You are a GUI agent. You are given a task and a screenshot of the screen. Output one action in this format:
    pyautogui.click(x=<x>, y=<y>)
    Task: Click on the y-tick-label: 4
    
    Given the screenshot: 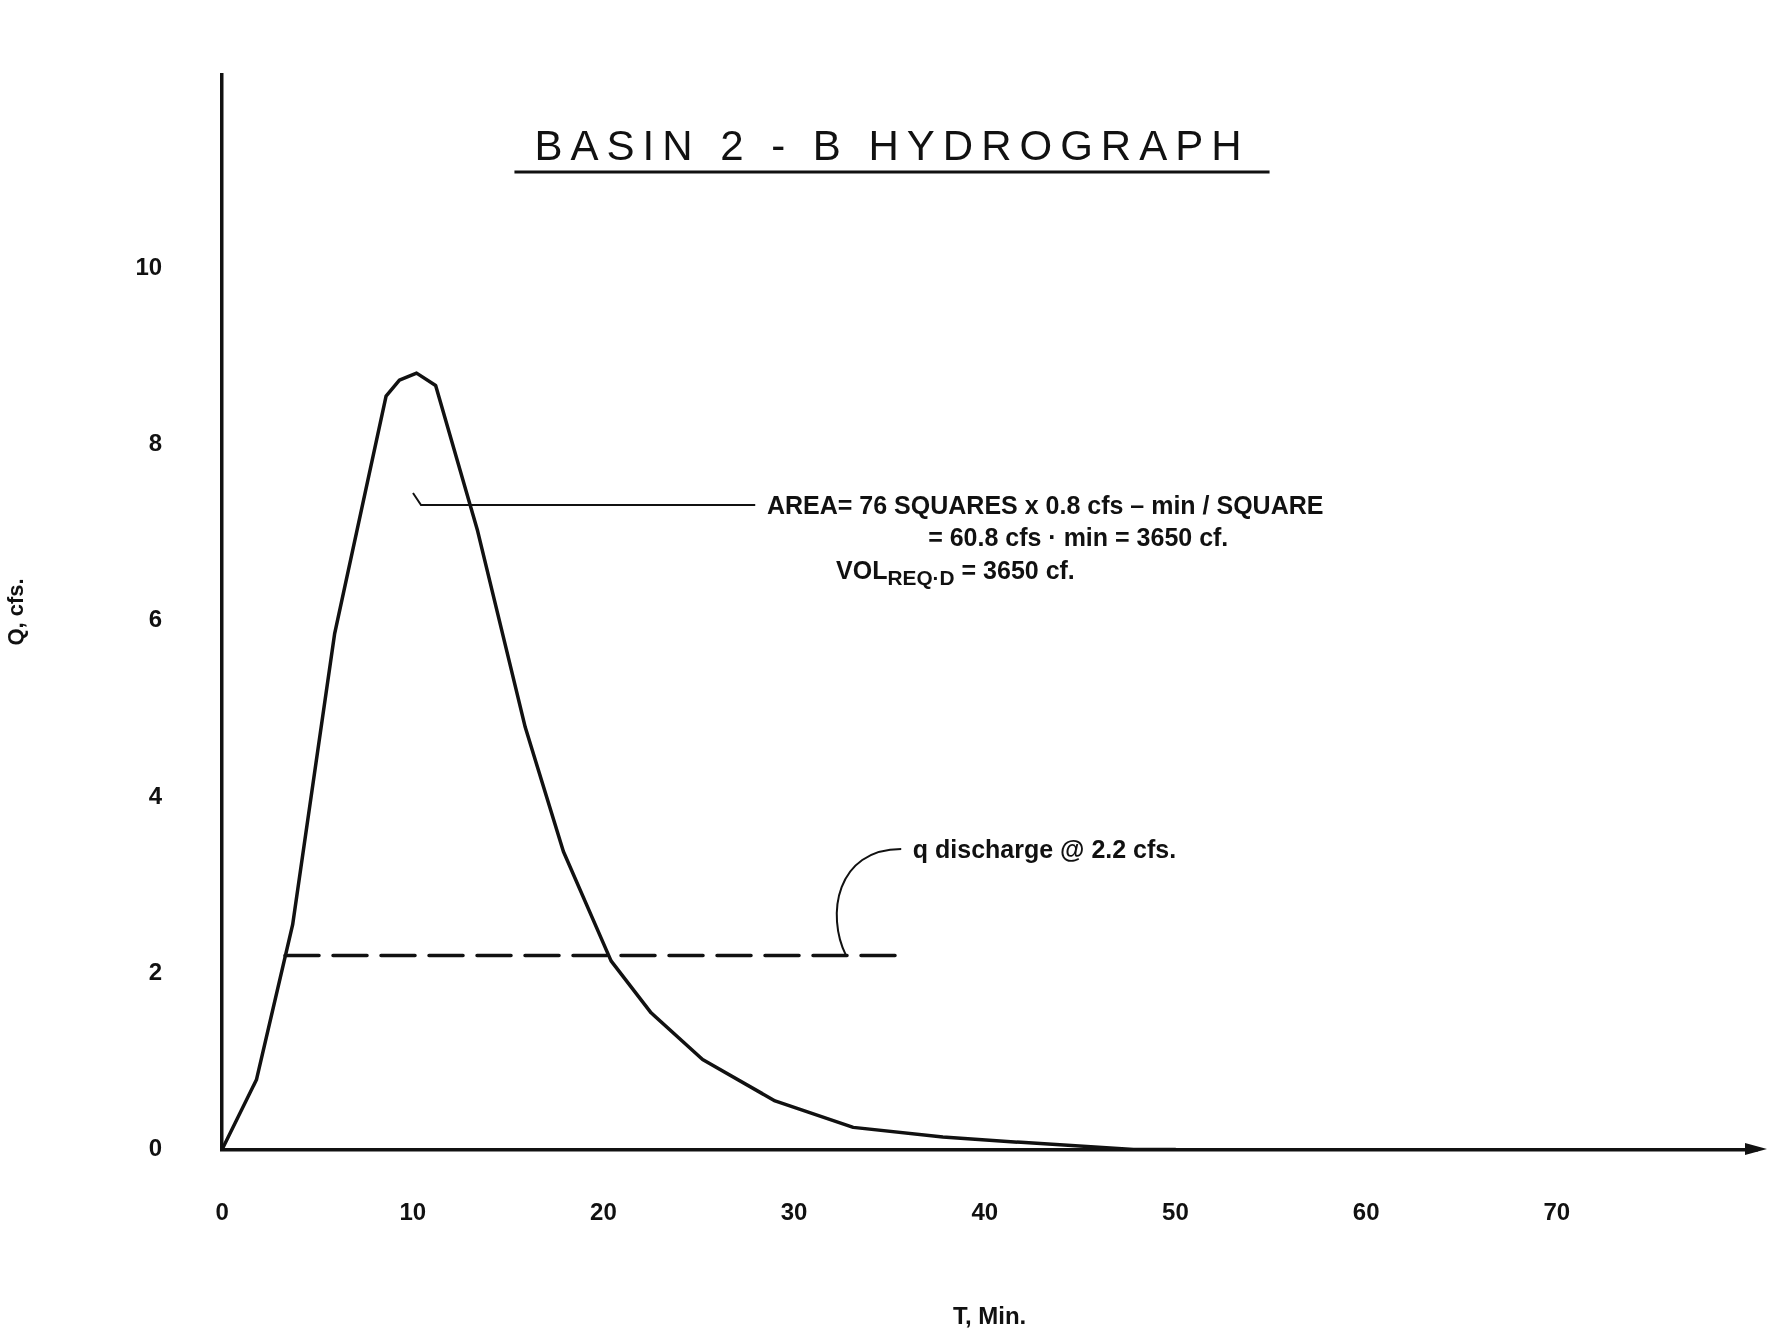 What is the action you would take?
    pyautogui.click(x=155, y=795)
    